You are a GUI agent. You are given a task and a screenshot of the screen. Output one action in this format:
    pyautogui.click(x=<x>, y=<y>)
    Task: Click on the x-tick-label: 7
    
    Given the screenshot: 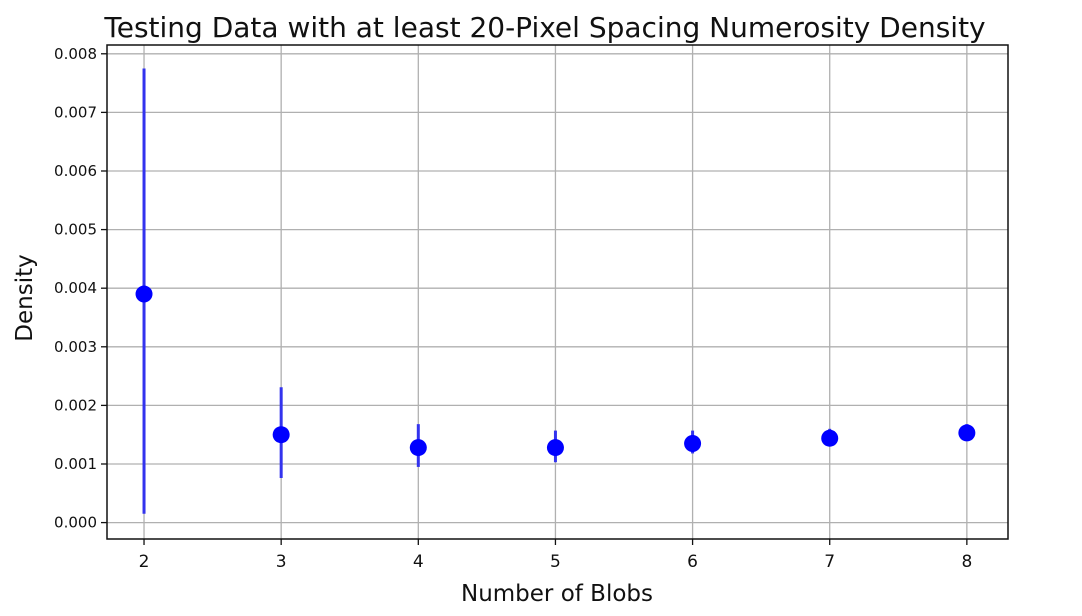 What is the action you would take?
    pyautogui.click(x=829, y=562)
    